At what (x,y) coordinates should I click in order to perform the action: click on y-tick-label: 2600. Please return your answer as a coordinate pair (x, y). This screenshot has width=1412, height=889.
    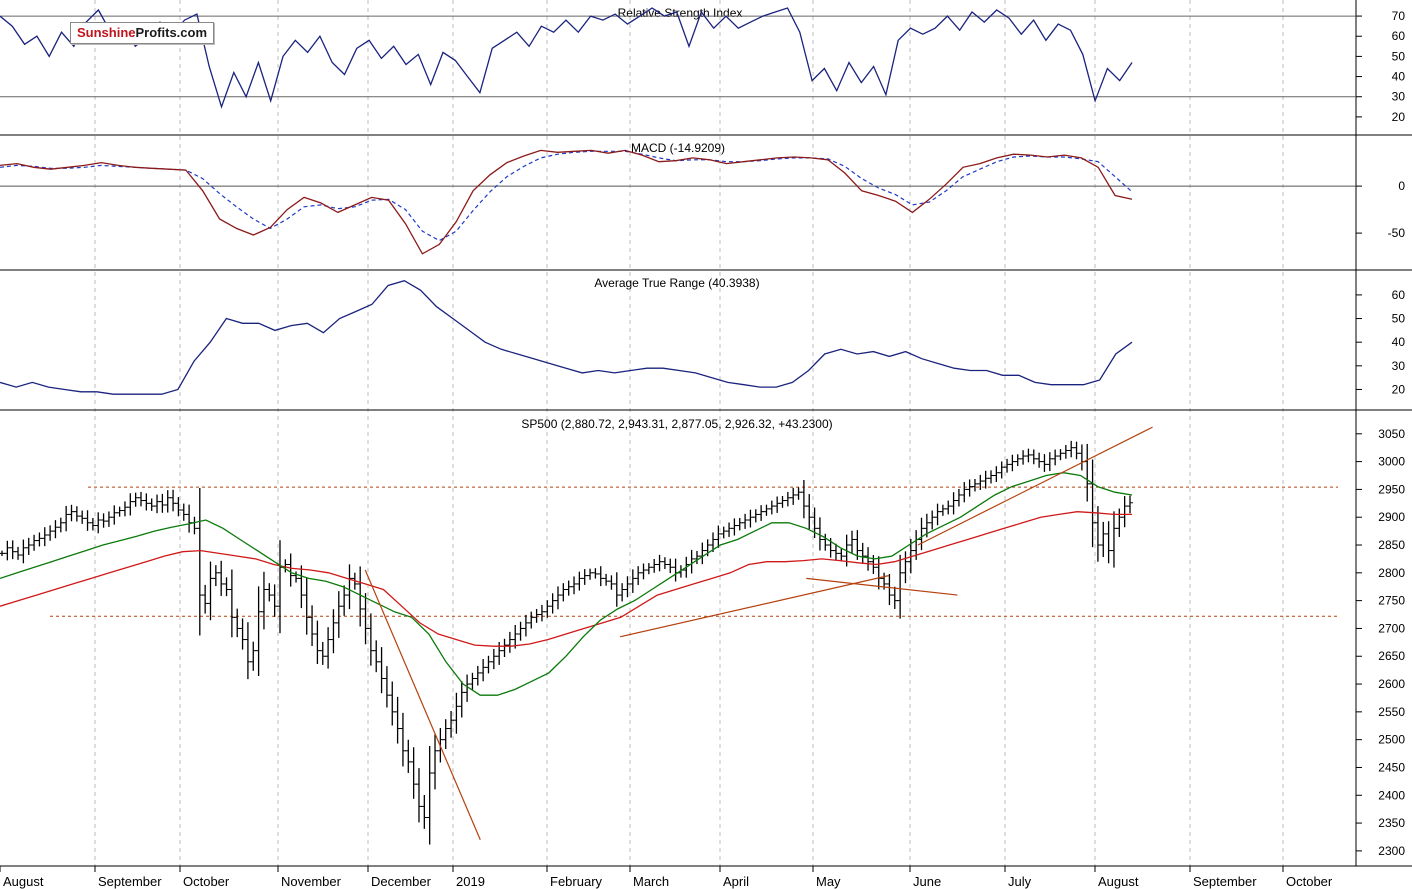
    Looking at the image, I should click on (1391, 684).